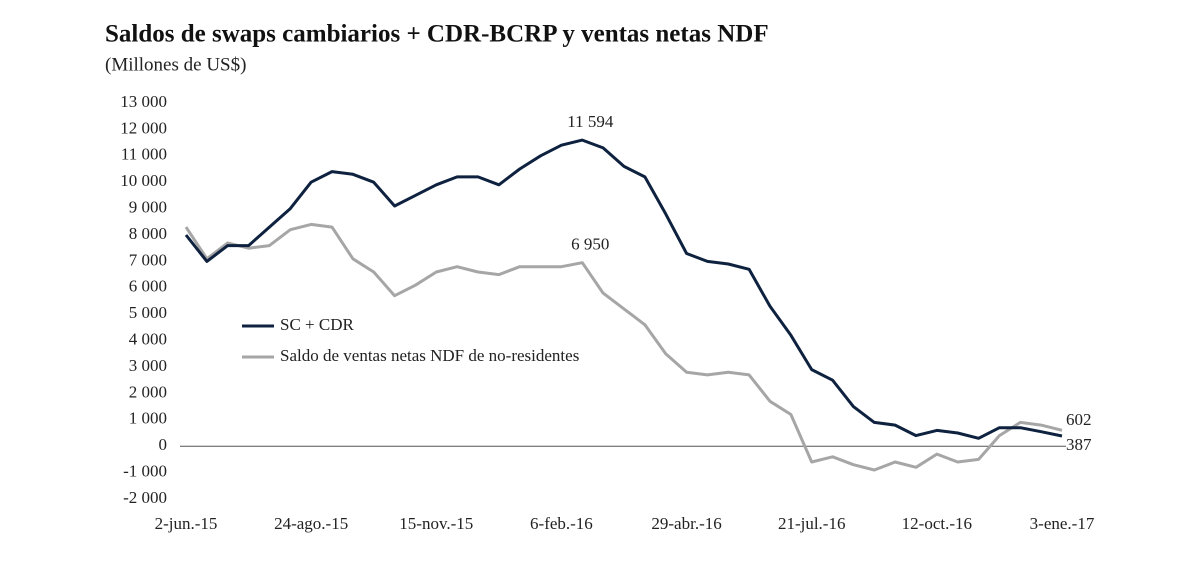  What do you see at coordinates (186, 523) in the screenshot?
I see `x-tick-label: 2-jun.-15` at bounding box center [186, 523].